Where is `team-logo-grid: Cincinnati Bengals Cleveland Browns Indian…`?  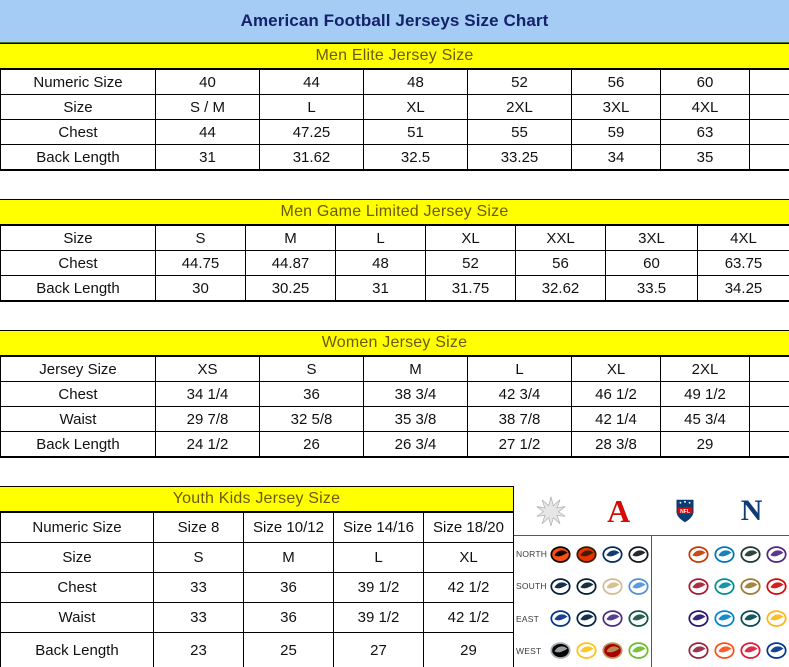 team-logo-grid: Cincinnati Bengals Cleveland Browns Indian… is located at coordinates (599, 554).